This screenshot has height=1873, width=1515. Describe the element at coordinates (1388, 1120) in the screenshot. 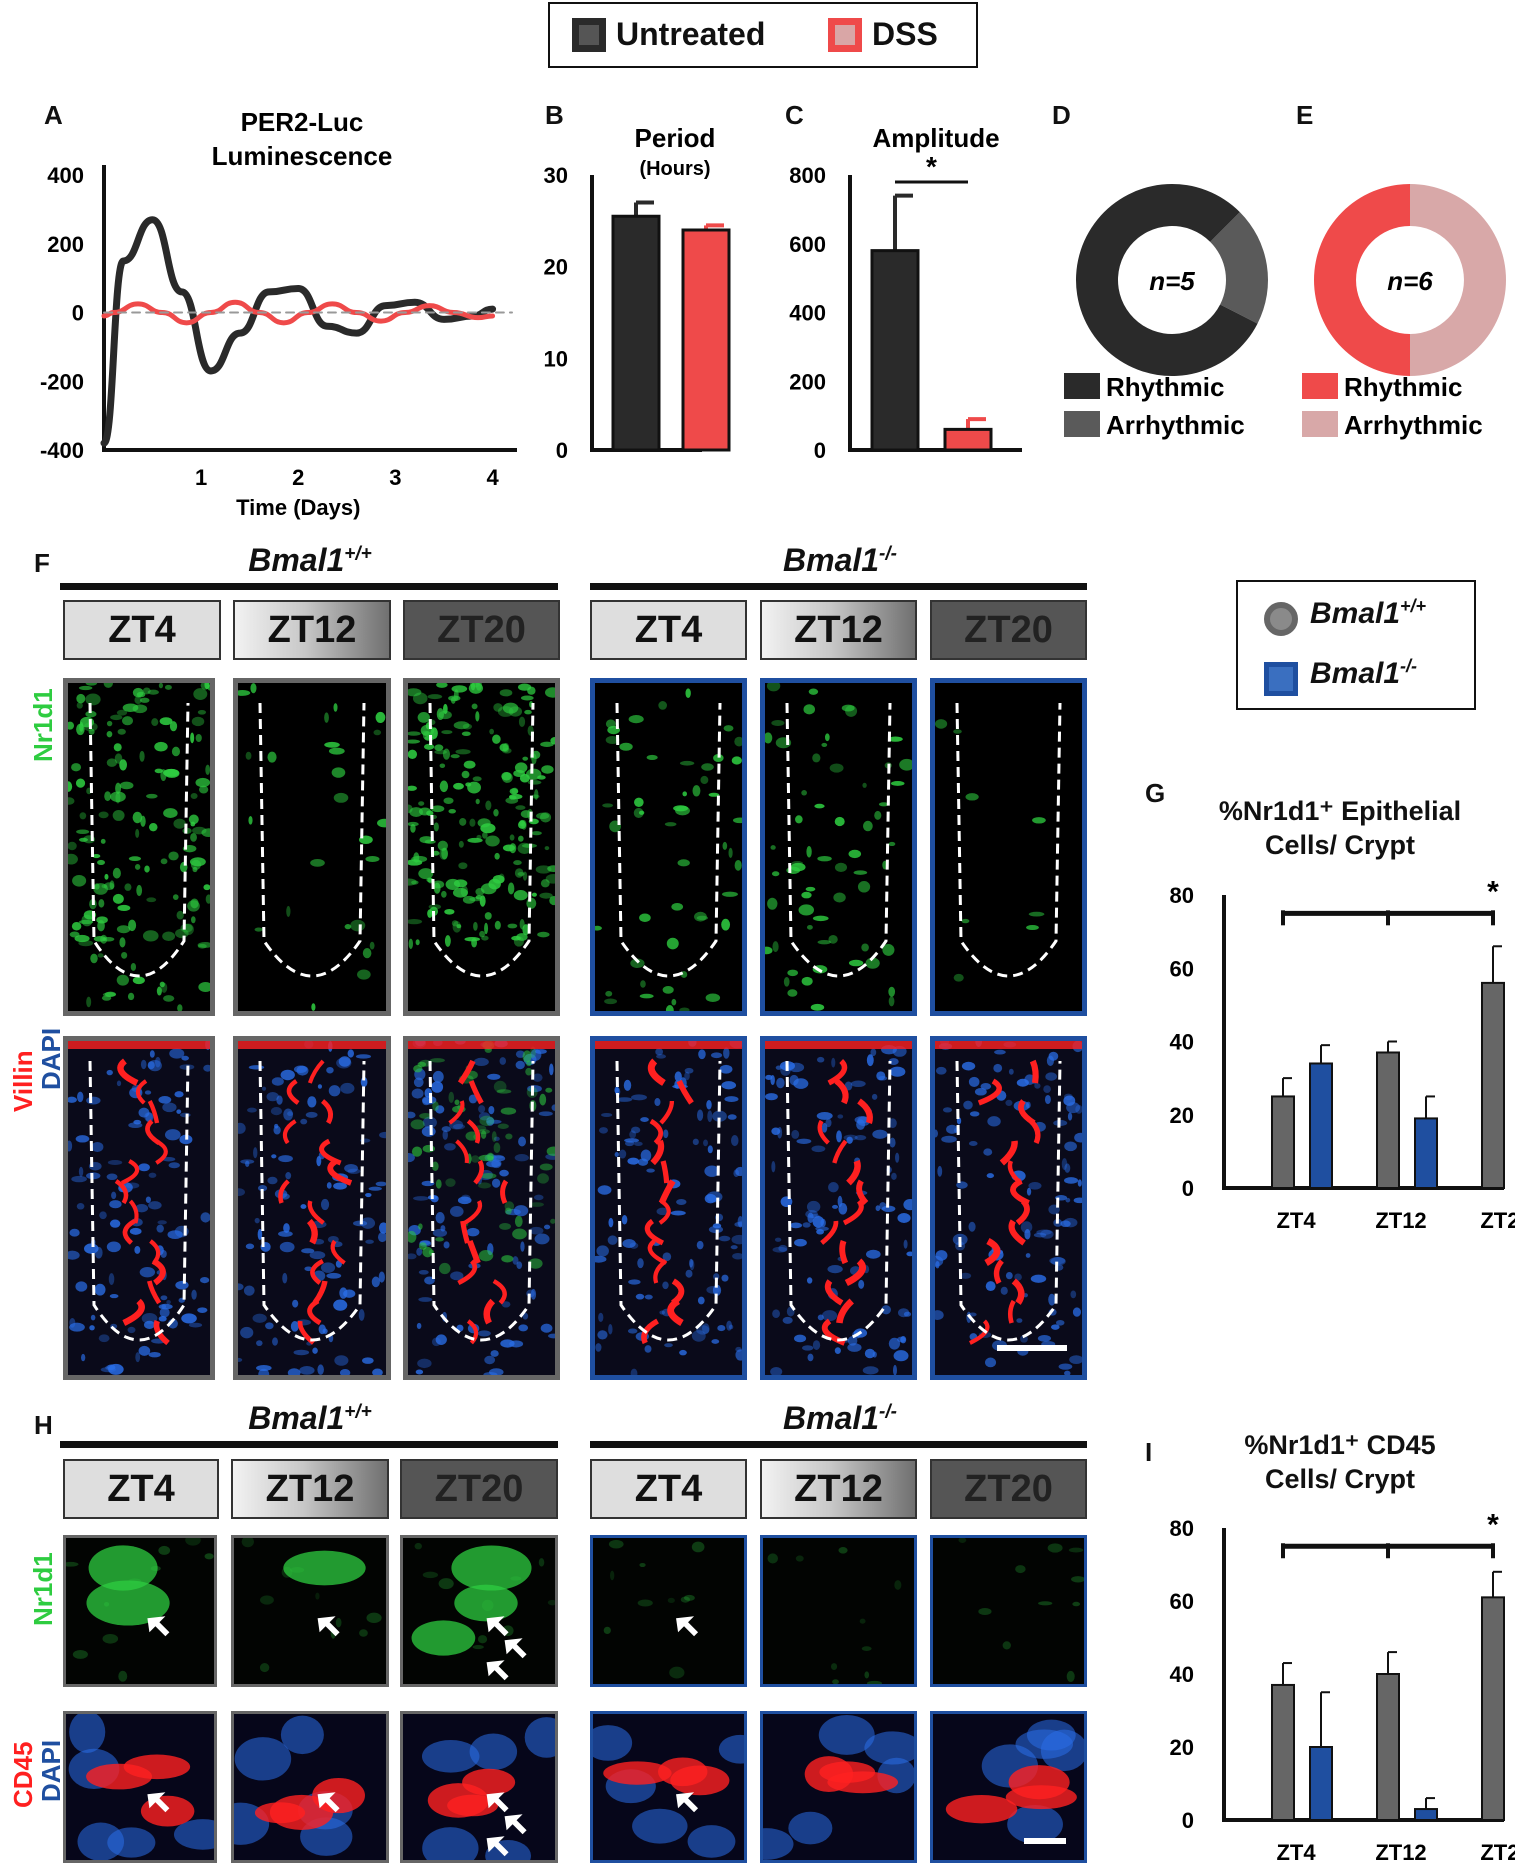

I see `chart-g-bar-zt12-wt` at that location.